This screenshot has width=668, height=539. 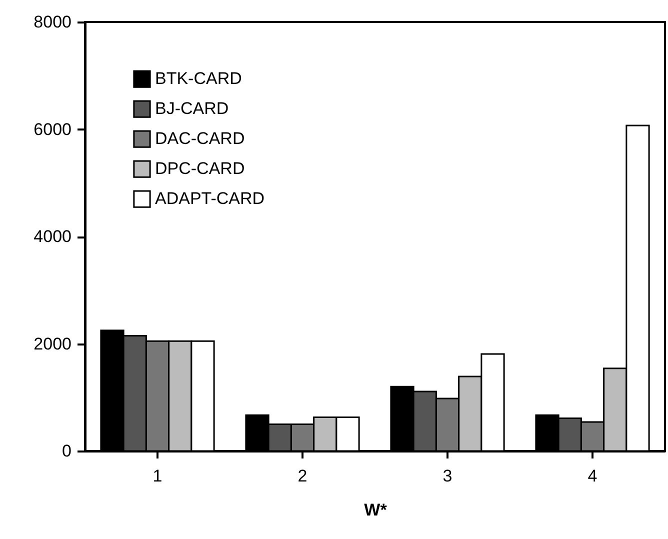 What do you see at coordinates (303, 476) in the screenshot?
I see `x-tick-label: 2` at bounding box center [303, 476].